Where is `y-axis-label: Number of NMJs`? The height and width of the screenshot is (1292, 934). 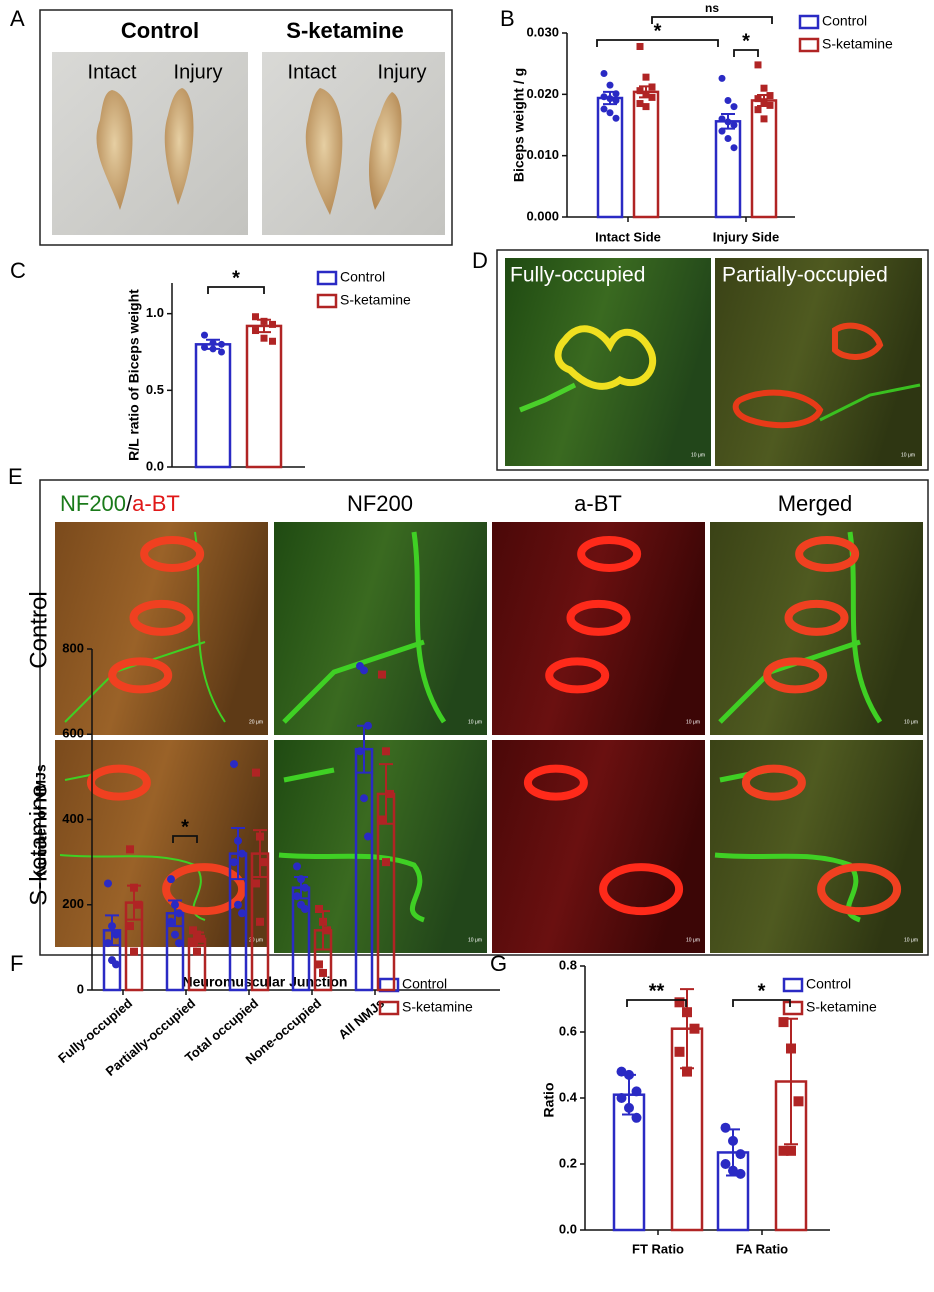 y-axis-label: Number of NMJs is located at coordinates (41, 819).